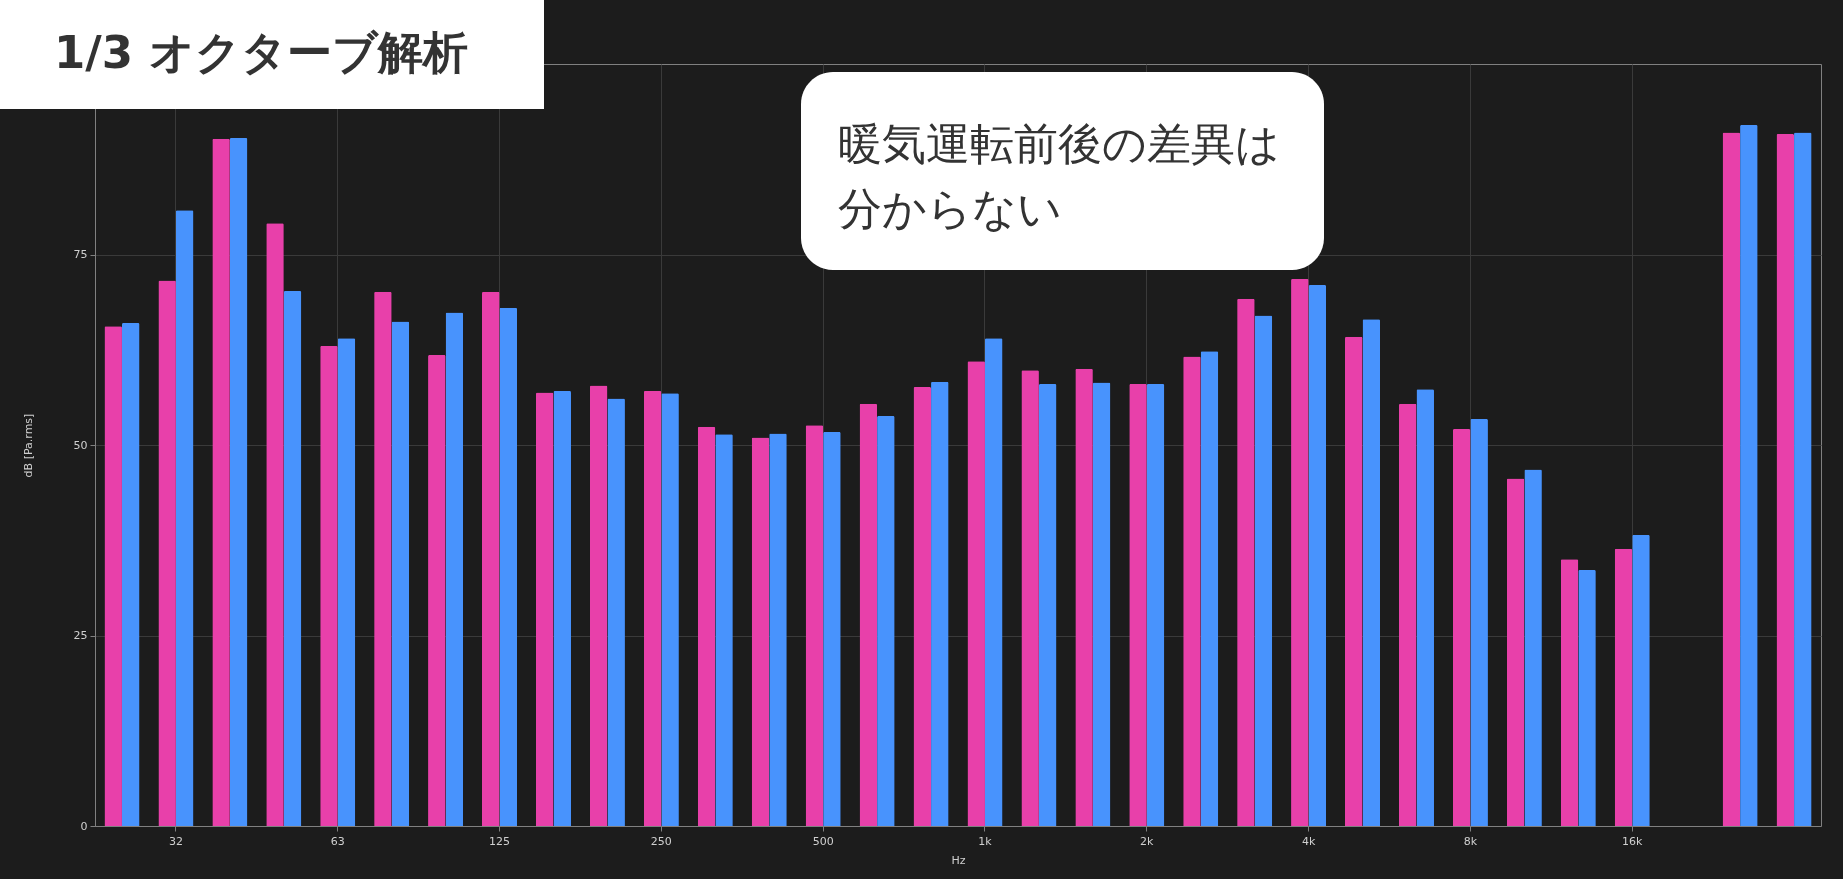  What do you see at coordinates (823, 841) in the screenshot?
I see `x-tick-label: 500` at bounding box center [823, 841].